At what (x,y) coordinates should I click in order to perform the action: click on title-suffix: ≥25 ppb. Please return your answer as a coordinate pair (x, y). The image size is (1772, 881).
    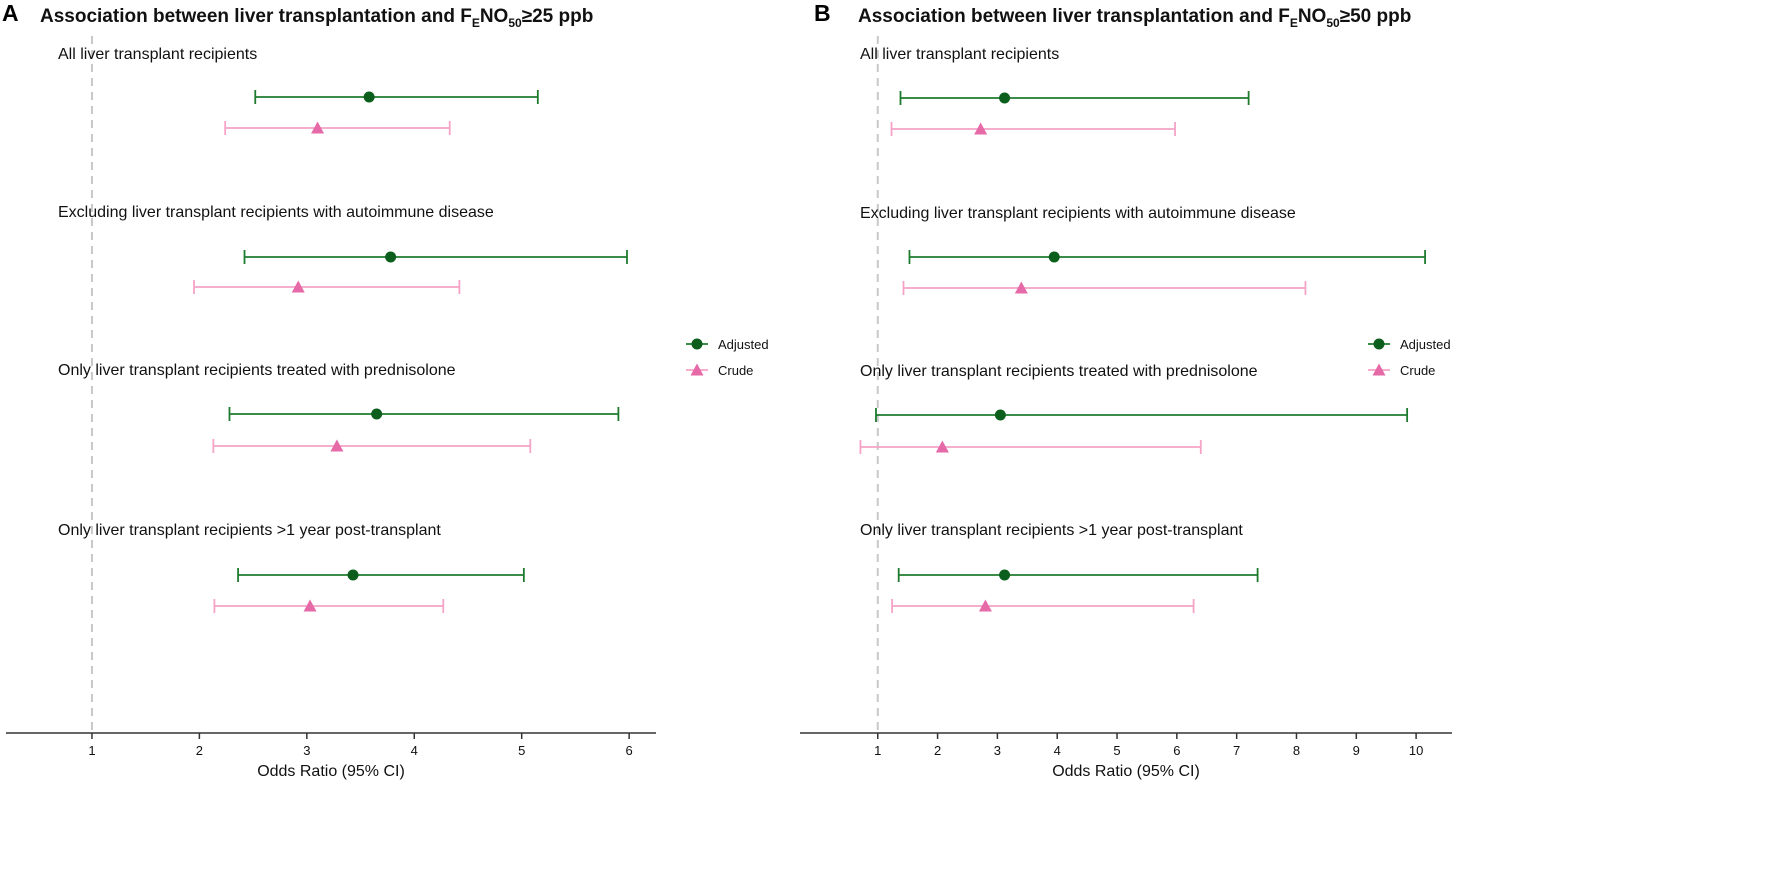
    Looking at the image, I should click on (557, 16).